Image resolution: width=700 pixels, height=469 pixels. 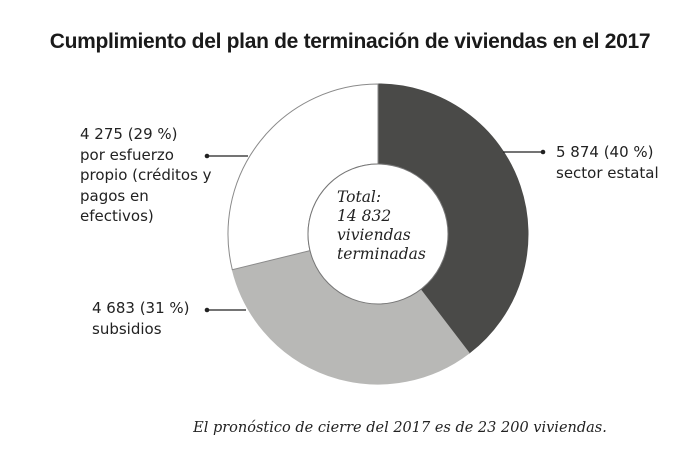 I want to click on leader-sector-estatal-dot, so click(x=543, y=152).